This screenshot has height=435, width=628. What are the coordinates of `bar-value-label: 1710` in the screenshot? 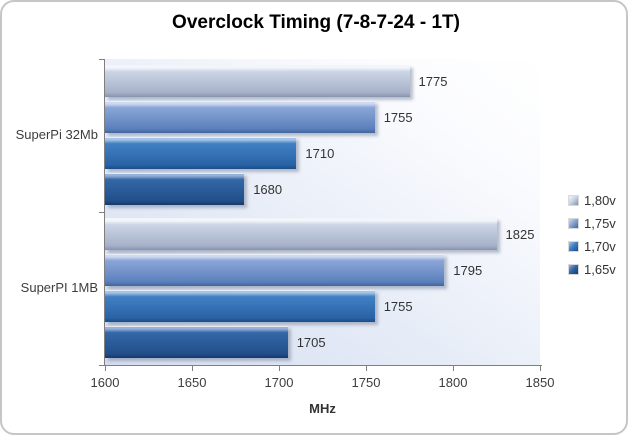 It's located at (320, 153).